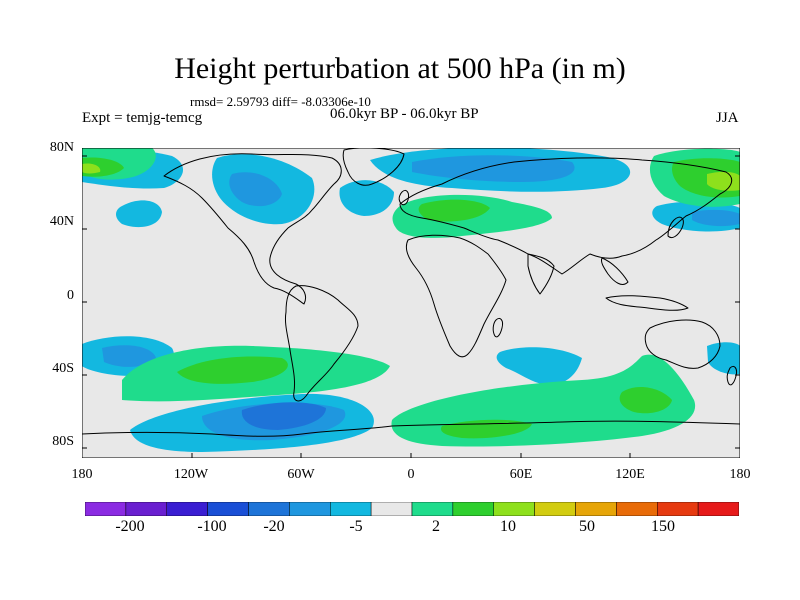 The width and height of the screenshot is (800, 600). I want to click on lat-label-80n: 80N, so click(61, 147).